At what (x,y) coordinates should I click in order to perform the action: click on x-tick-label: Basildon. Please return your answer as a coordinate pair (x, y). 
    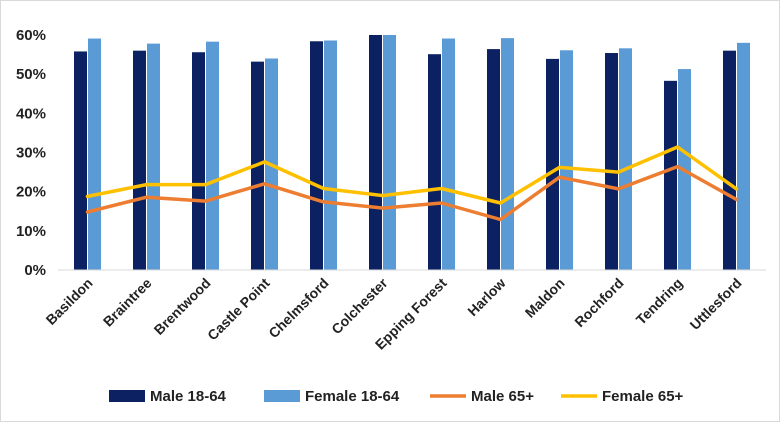
    Looking at the image, I should click on (68, 301).